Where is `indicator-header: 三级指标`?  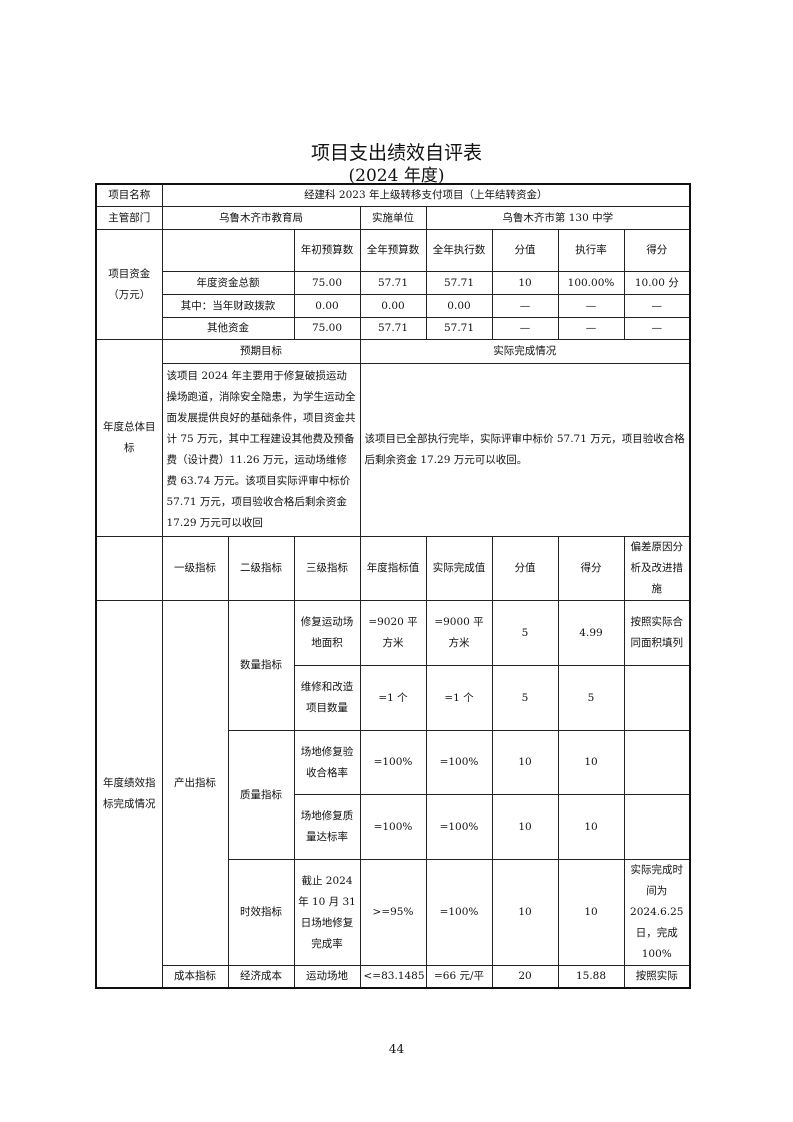
indicator-header: 三级指标 is located at coordinates (327, 568).